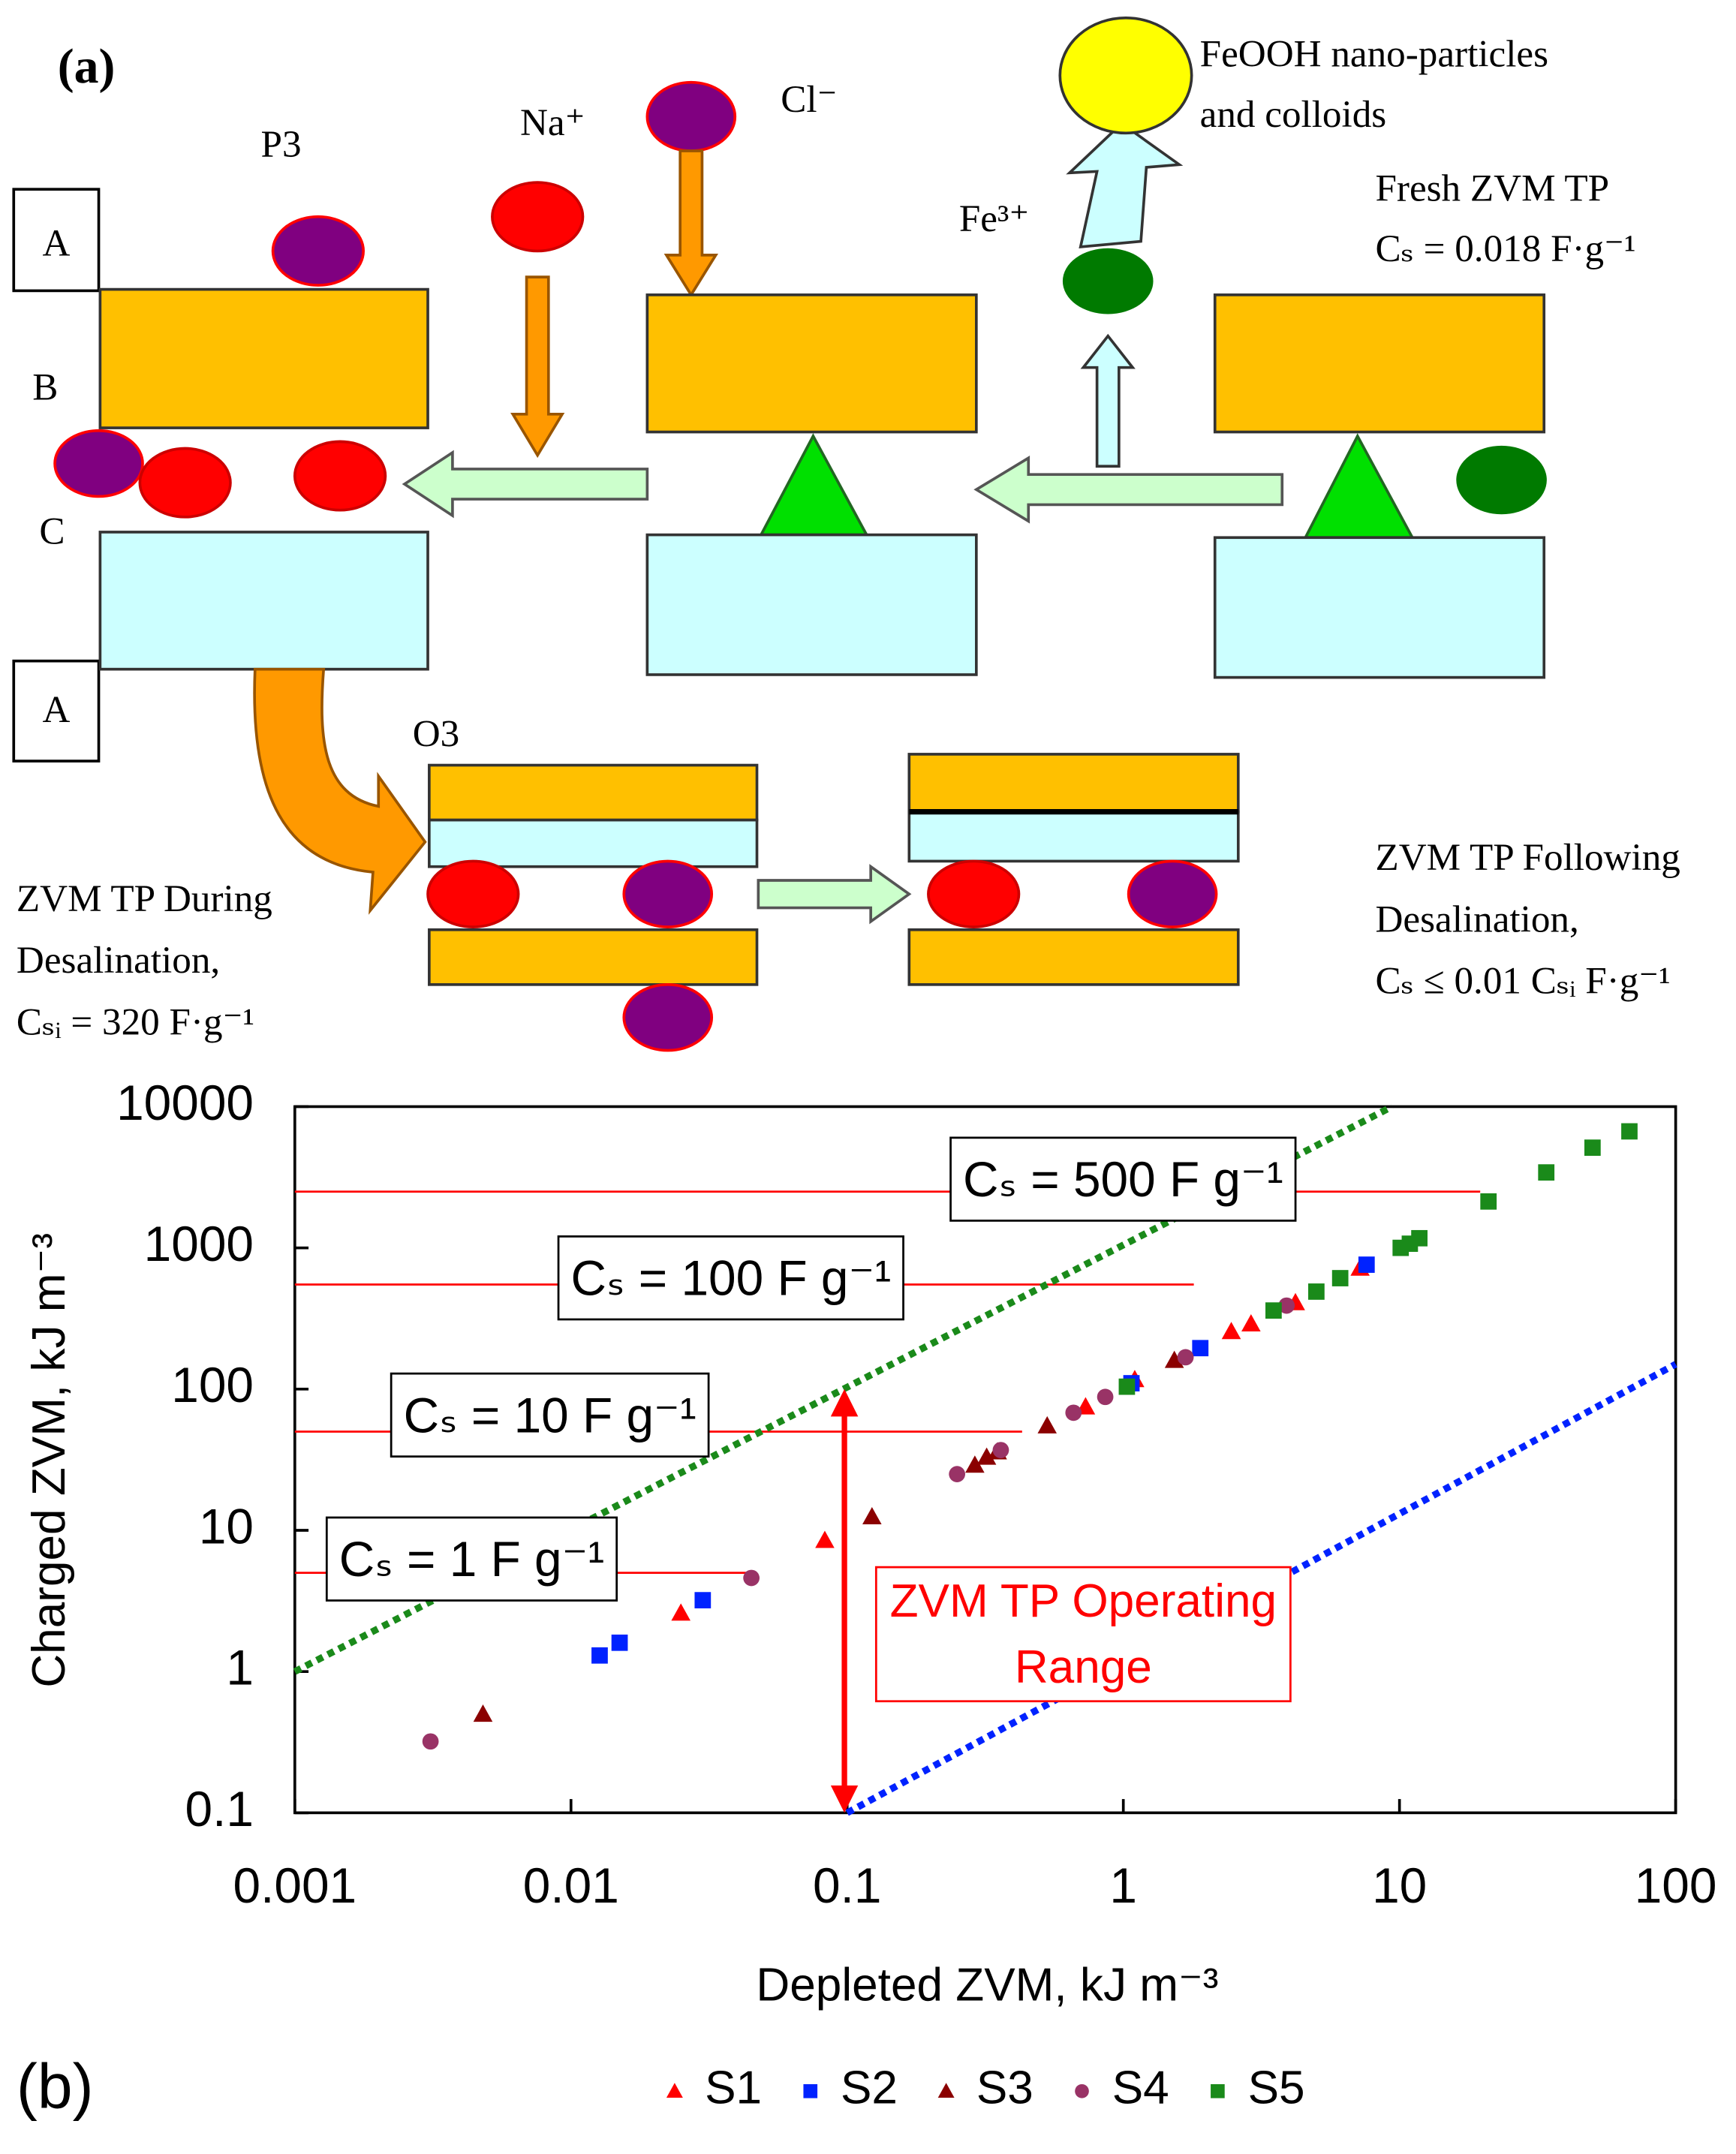 Image resolution: width=1736 pixels, height=2154 pixels. What do you see at coordinates (227, 1526) in the screenshot?
I see `y-tick-label: 10` at bounding box center [227, 1526].